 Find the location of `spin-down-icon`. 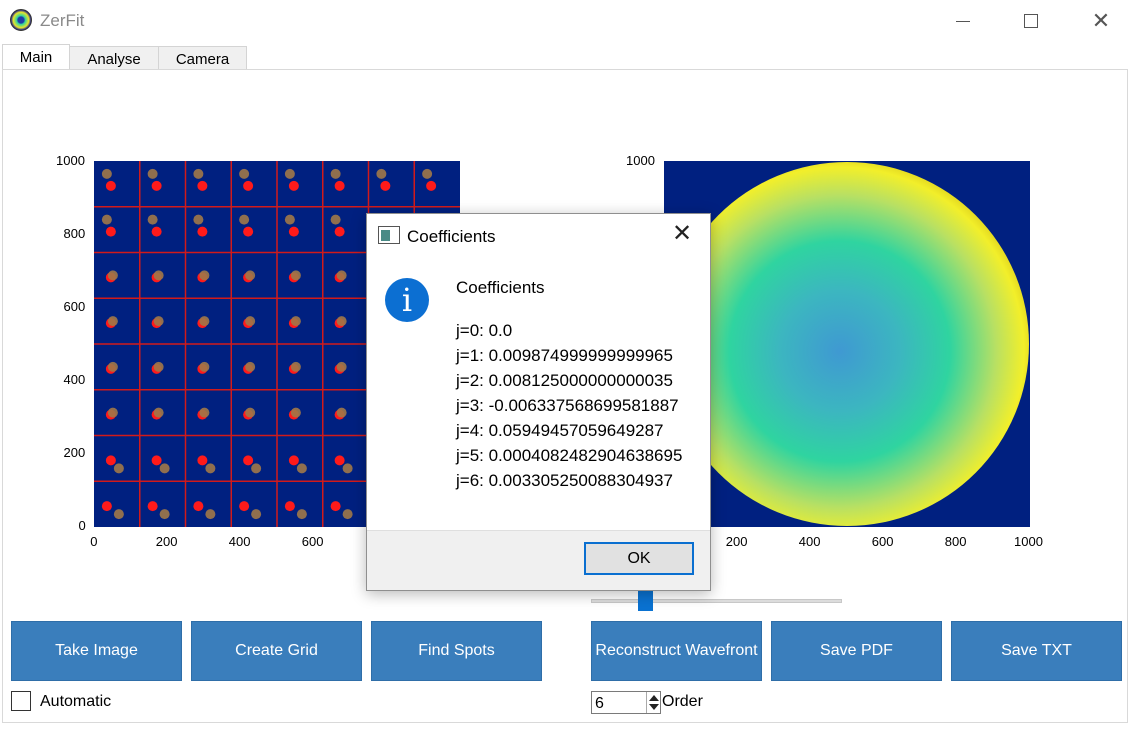

spin-down-icon is located at coordinates (654, 707).